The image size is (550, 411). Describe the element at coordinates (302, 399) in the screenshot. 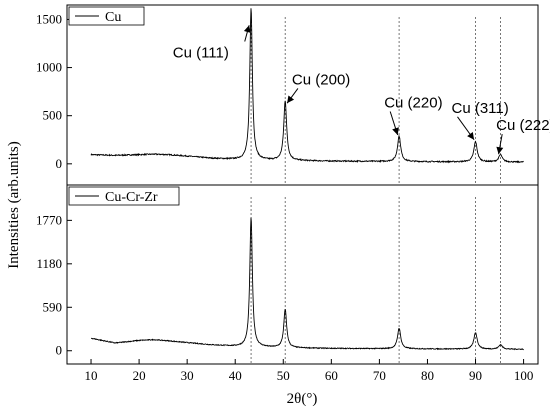

I see `x-axis-title: 2θ(°)` at that location.